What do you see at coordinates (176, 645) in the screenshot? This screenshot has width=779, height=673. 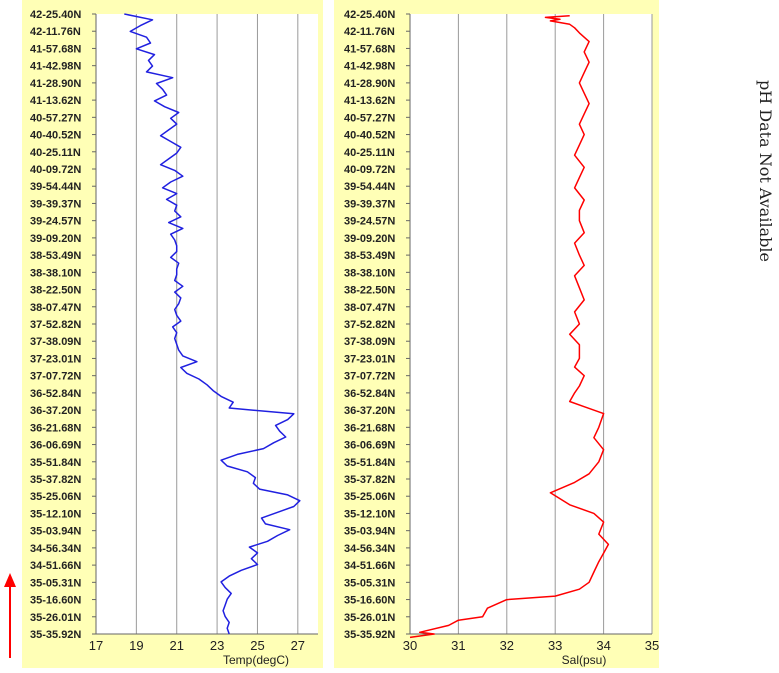 I see `x-tick-label: 21` at bounding box center [176, 645].